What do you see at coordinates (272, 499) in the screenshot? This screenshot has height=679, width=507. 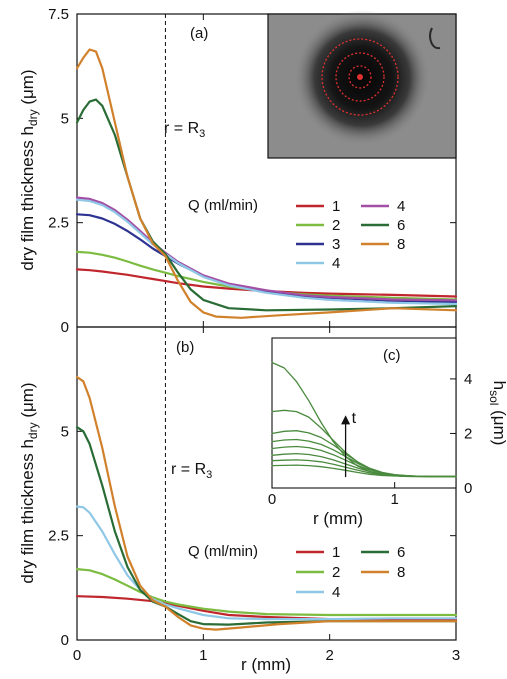 I see `x-tick-label-c-0: 0` at bounding box center [272, 499].